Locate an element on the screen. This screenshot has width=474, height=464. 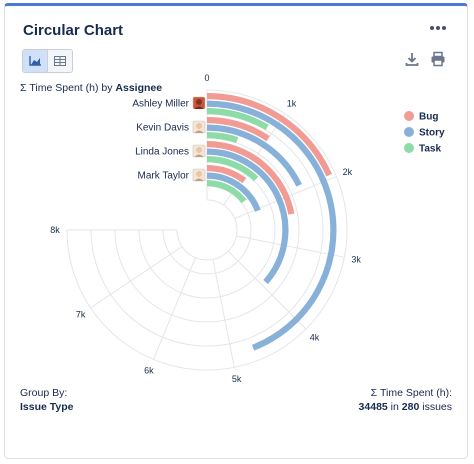
subtitle-by: by is located at coordinates (107, 88).